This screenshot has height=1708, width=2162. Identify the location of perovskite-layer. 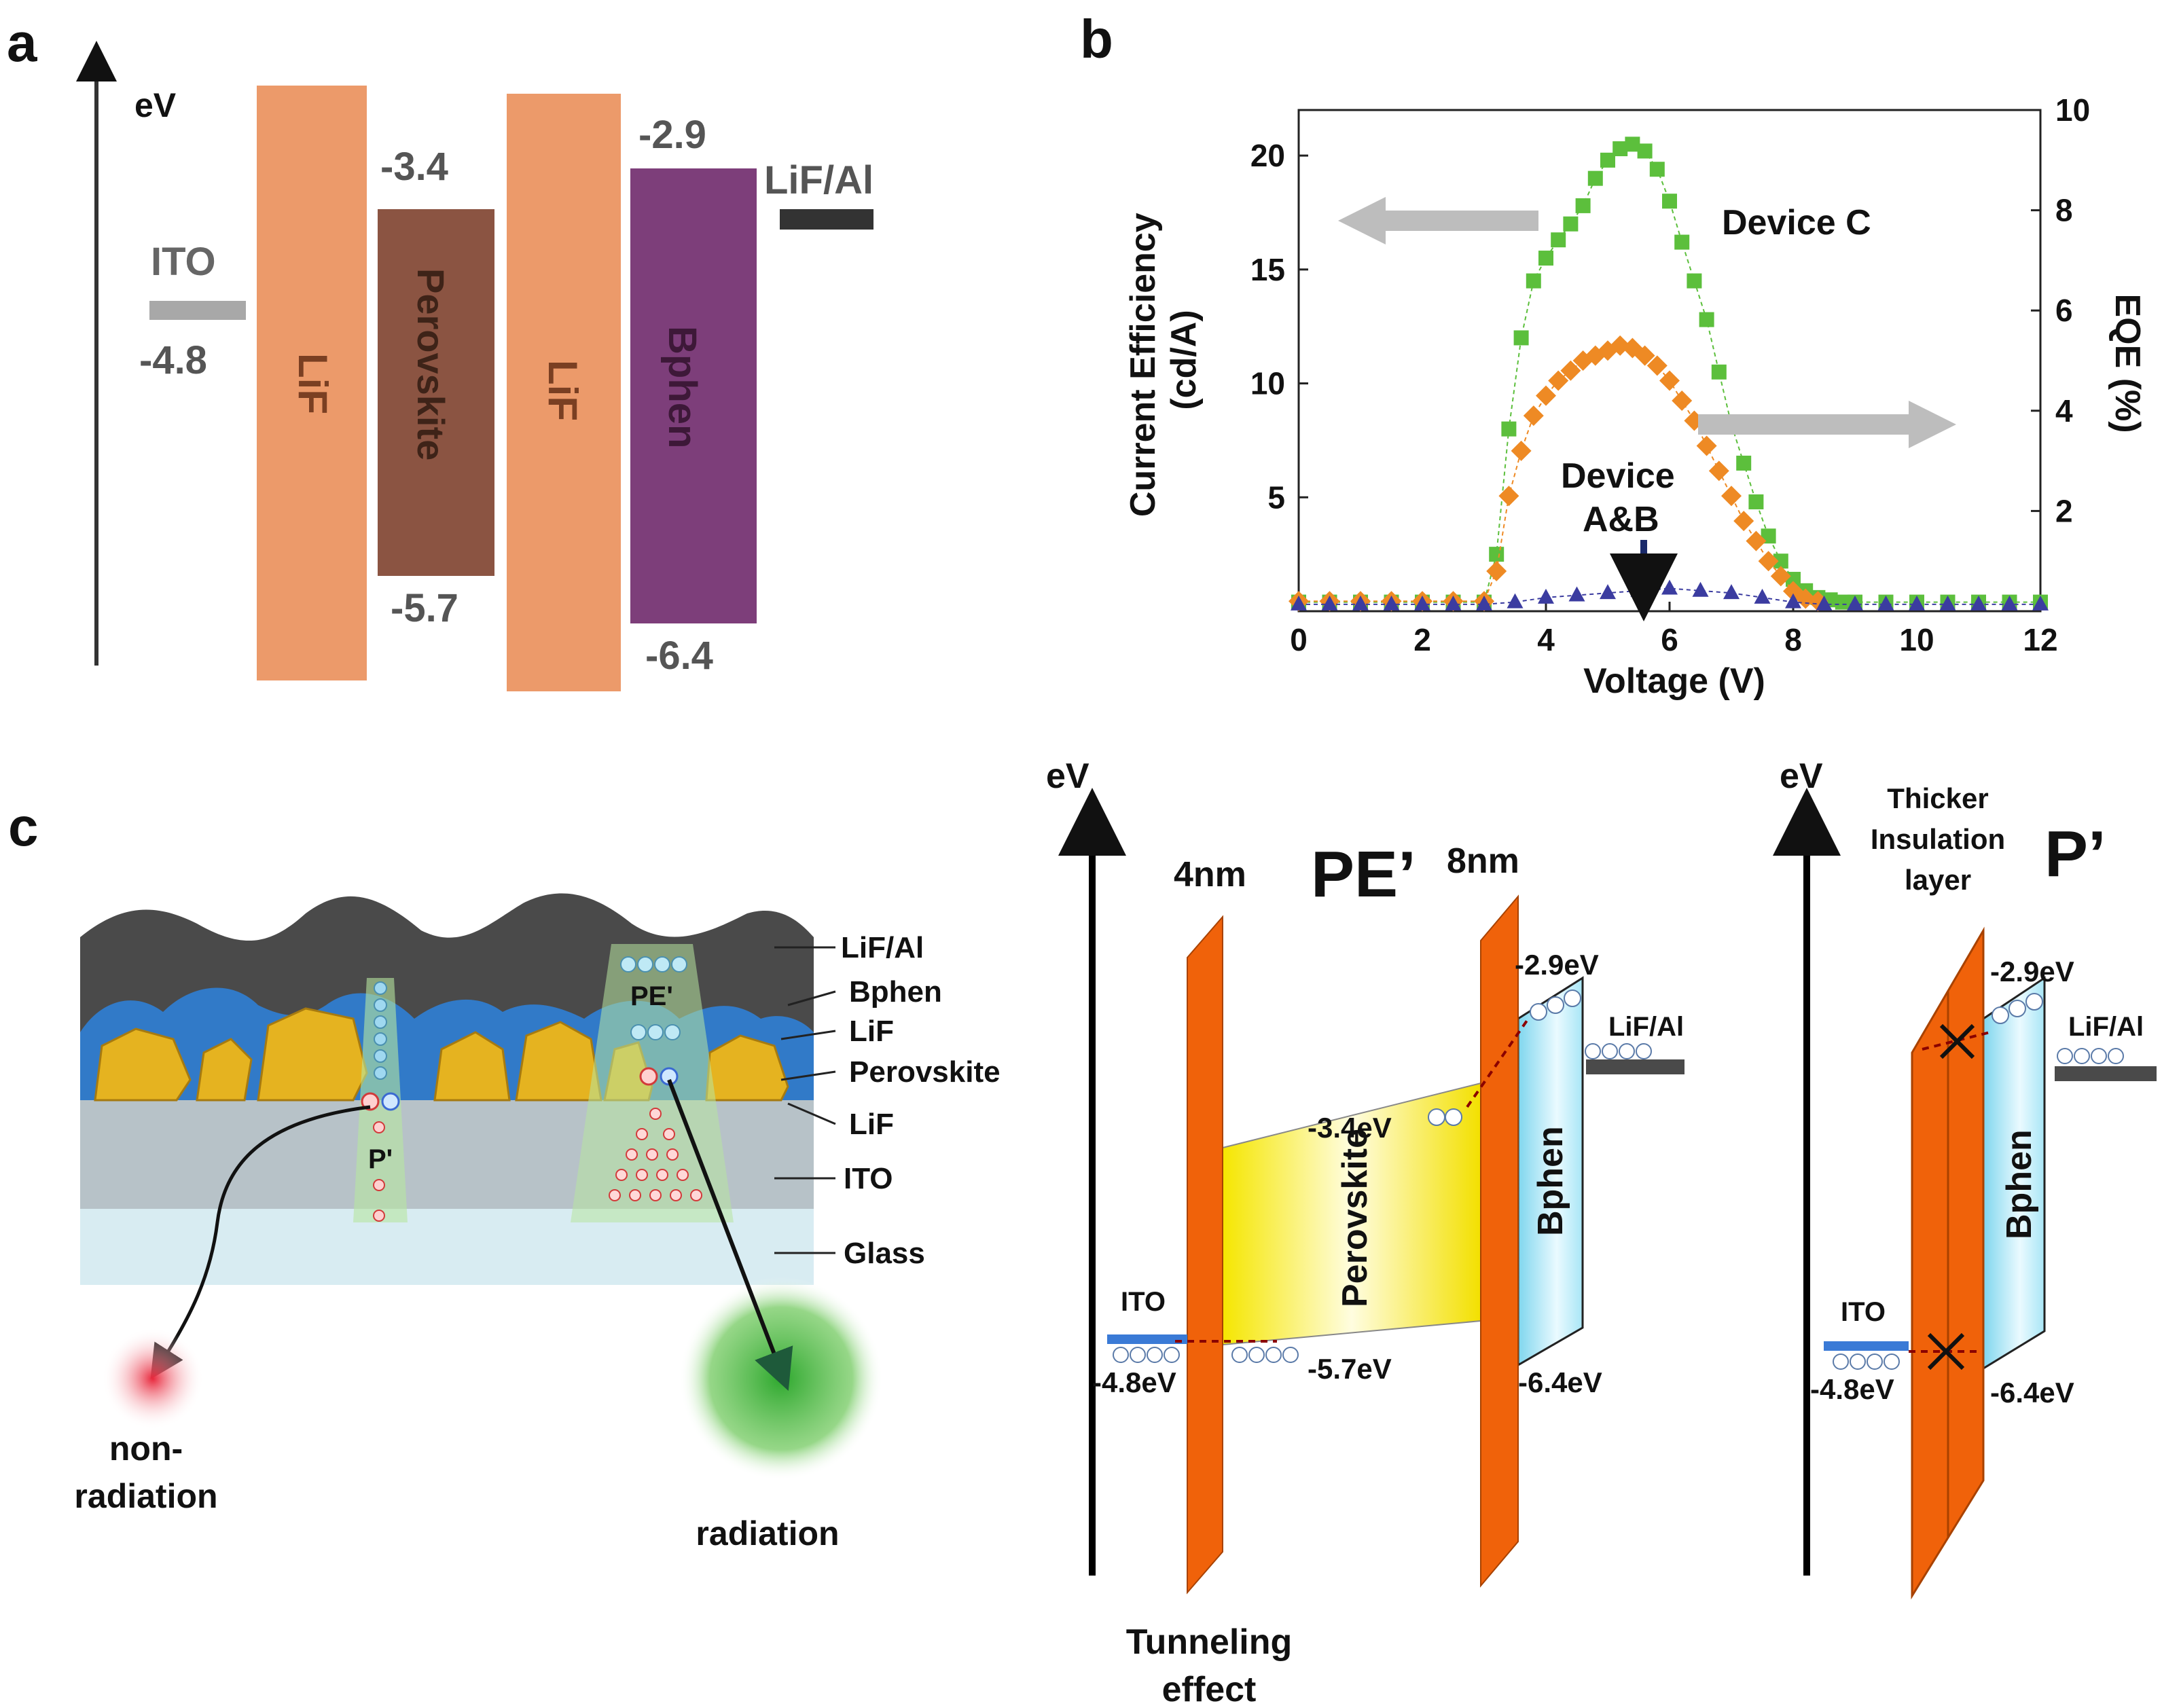
(436, 392).